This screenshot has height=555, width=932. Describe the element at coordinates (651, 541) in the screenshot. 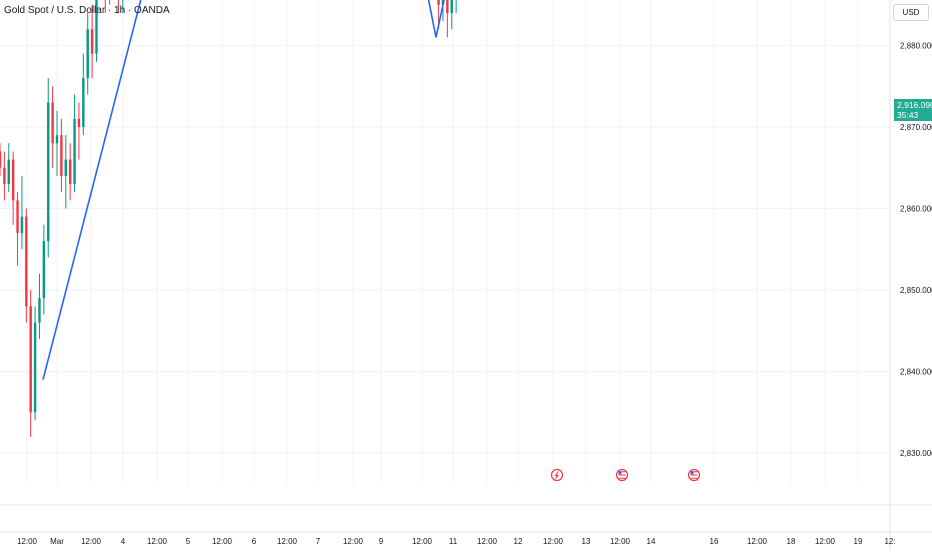

I see `x-tick-label: 14` at that location.